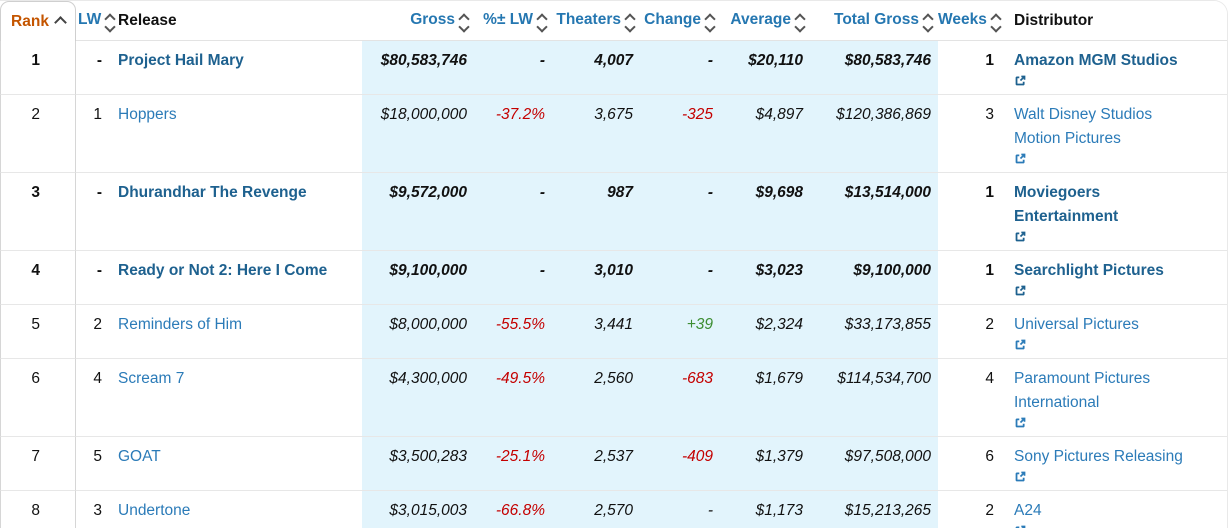 The image size is (1228, 528). What do you see at coordinates (1089, 270) in the screenshot?
I see `distributor-link: Searchlight Pictures` at bounding box center [1089, 270].